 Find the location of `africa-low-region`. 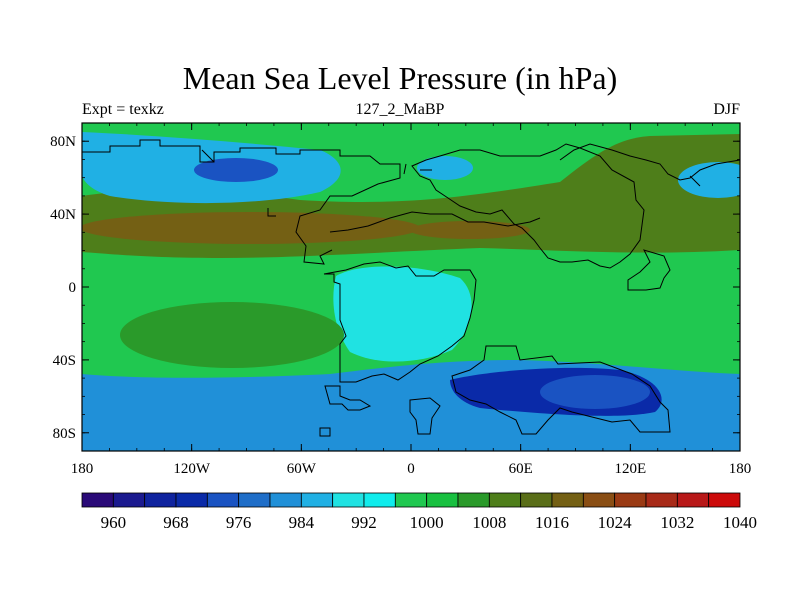

africa-low-region is located at coordinates (395, 329).